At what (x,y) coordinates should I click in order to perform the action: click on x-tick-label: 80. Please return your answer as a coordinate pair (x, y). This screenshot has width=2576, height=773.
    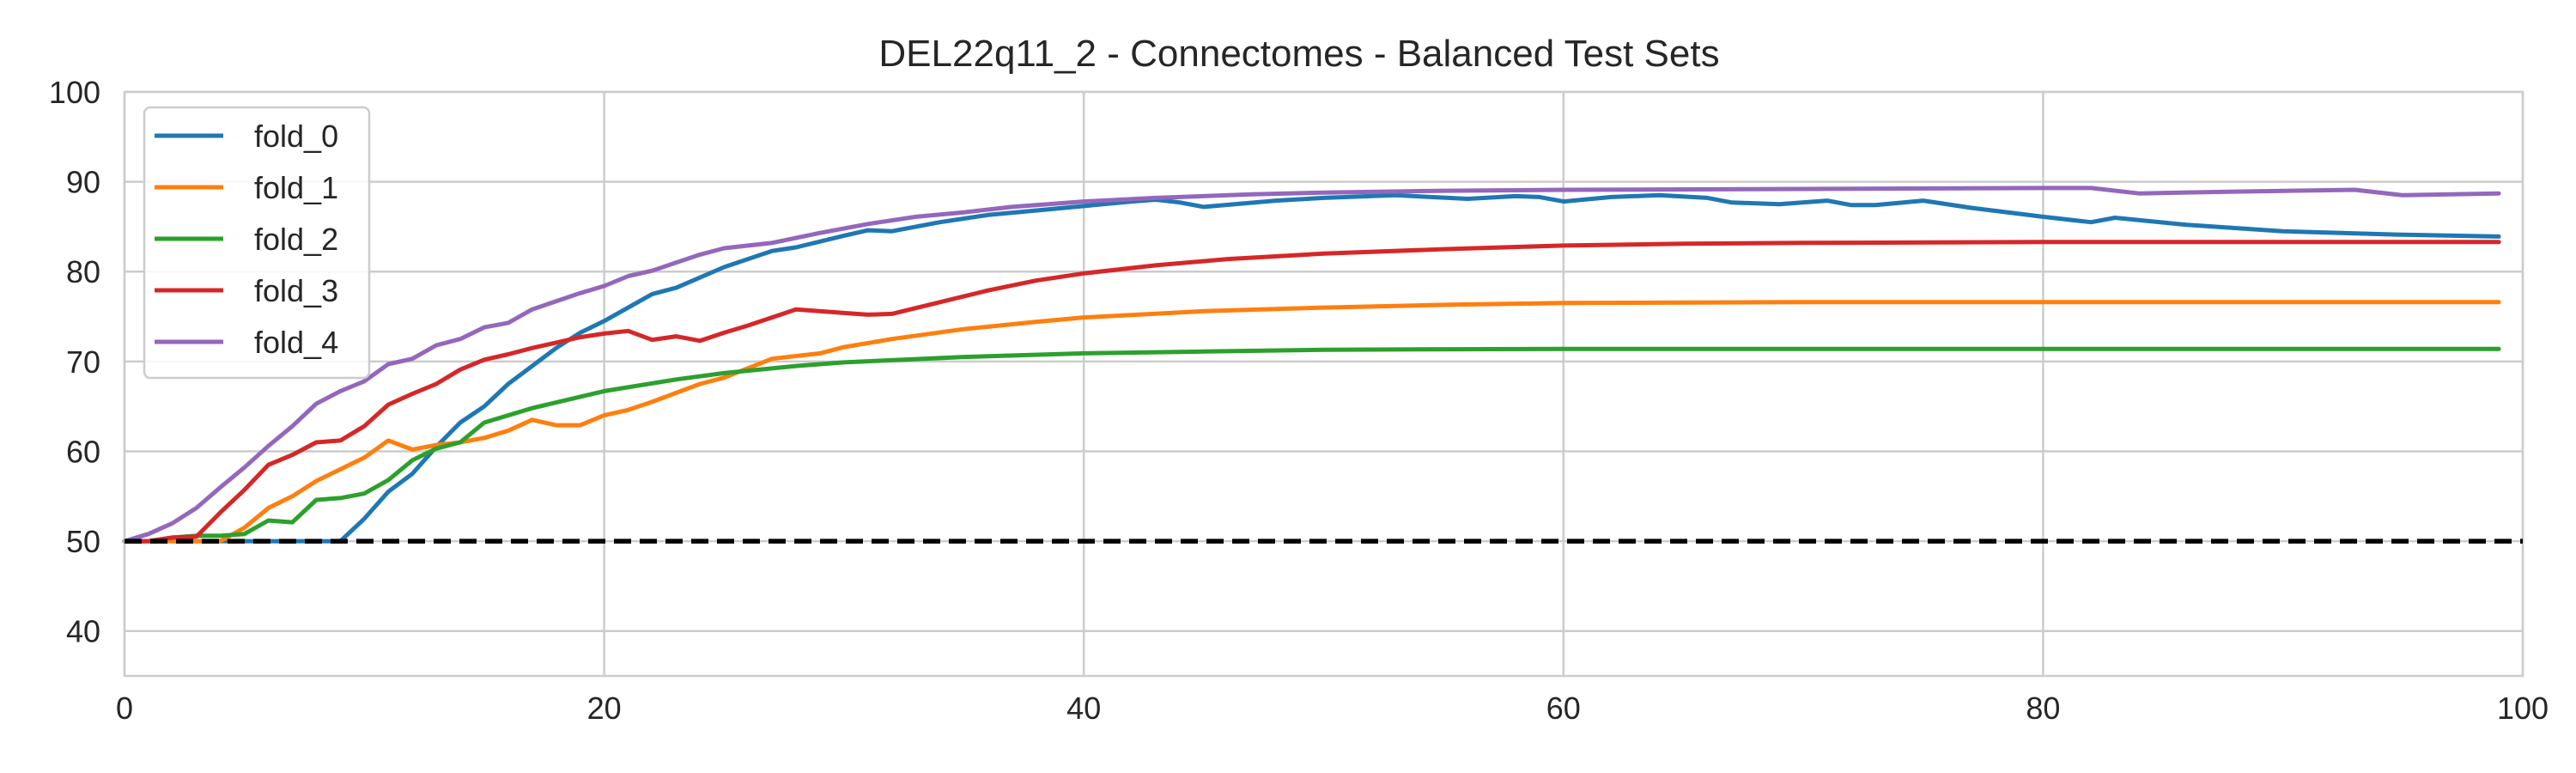
    Looking at the image, I should click on (2043, 708).